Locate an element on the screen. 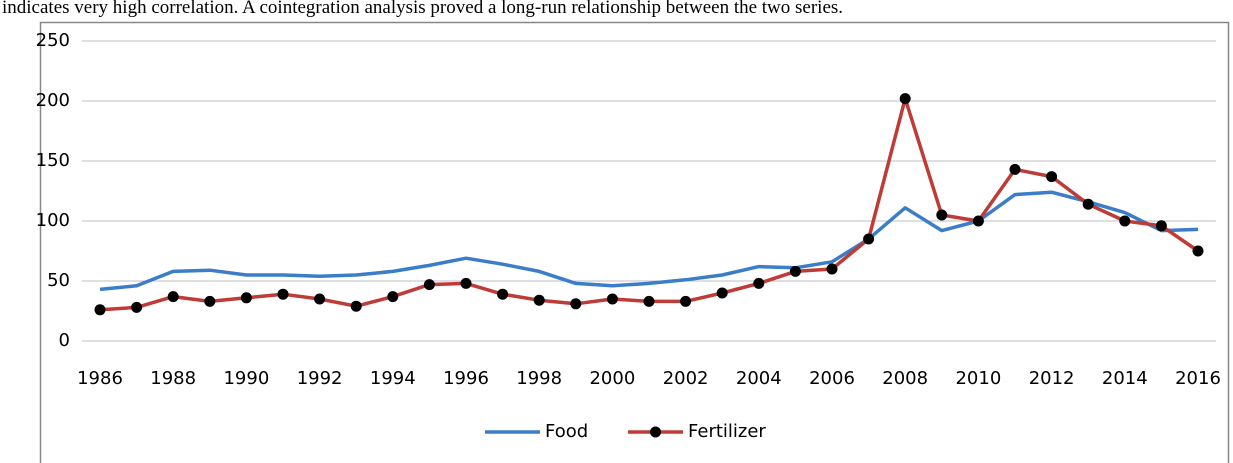 This screenshot has width=1233, height=463. x-tick-label: 2004 is located at coordinates (759, 378).